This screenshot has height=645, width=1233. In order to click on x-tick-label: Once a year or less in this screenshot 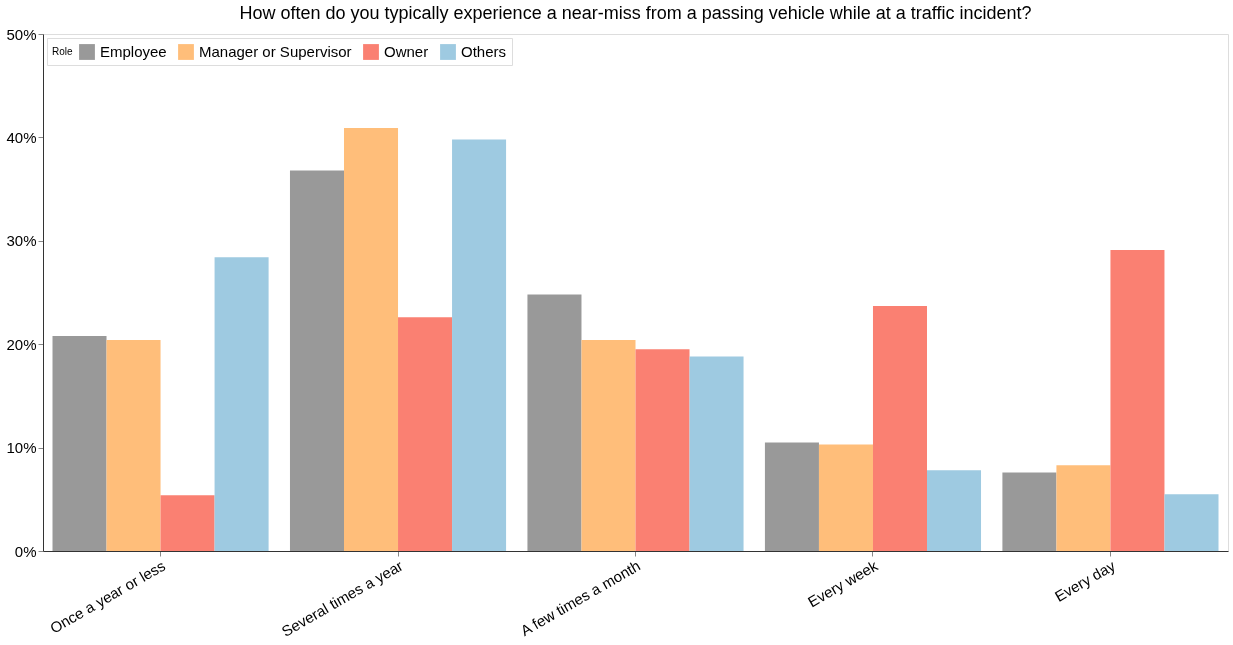, I will do `click(107, 596)`.